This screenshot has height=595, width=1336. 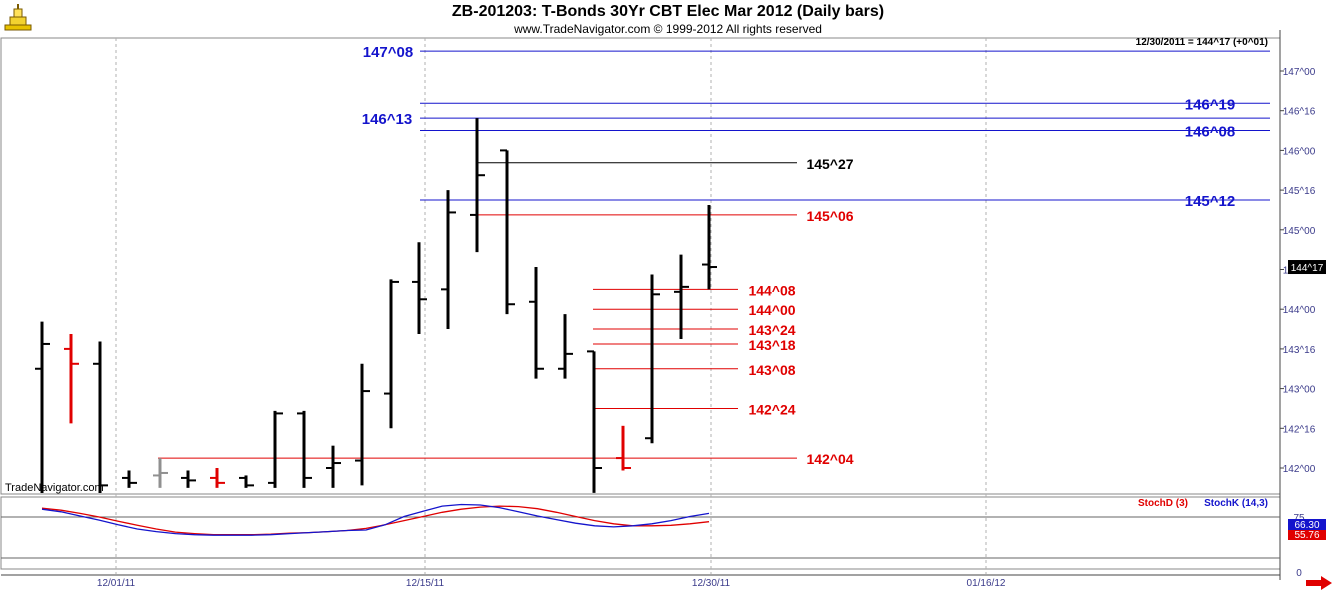 I want to click on x-tick-label: 12/15/11, so click(x=425, y=583).